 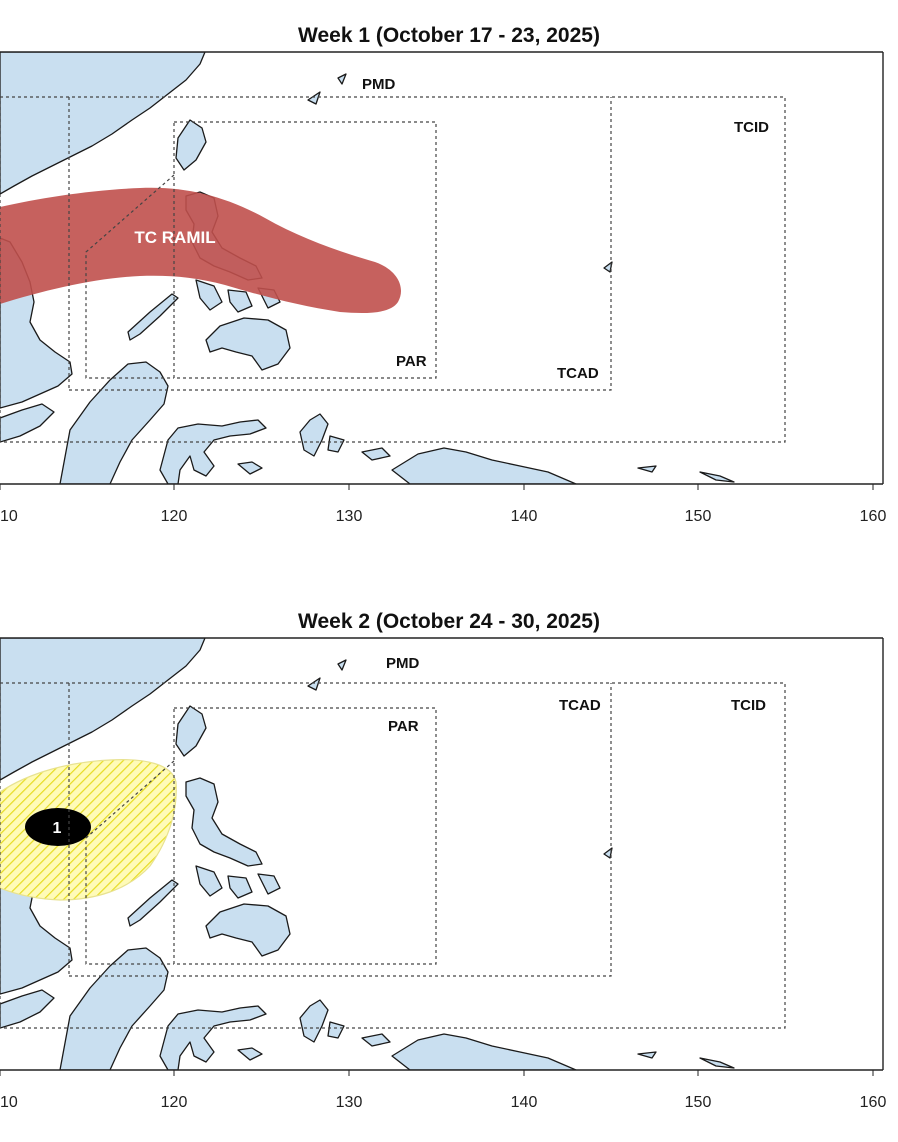 I want to click on luzon-land, so click(x=224, y=822).